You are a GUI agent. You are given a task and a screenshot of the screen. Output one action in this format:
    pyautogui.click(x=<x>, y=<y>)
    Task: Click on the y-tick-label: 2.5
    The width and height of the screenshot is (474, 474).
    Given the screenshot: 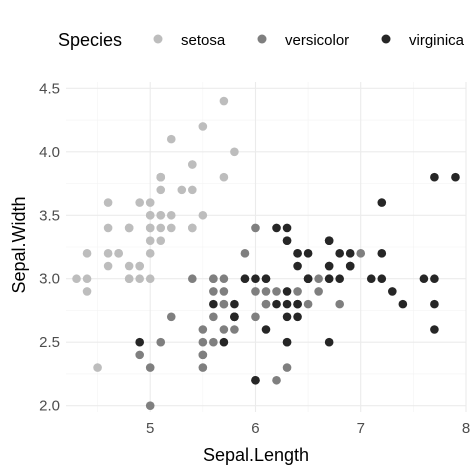 What is the action you would take?
    pyautogui.click(x=49, y=342)
    